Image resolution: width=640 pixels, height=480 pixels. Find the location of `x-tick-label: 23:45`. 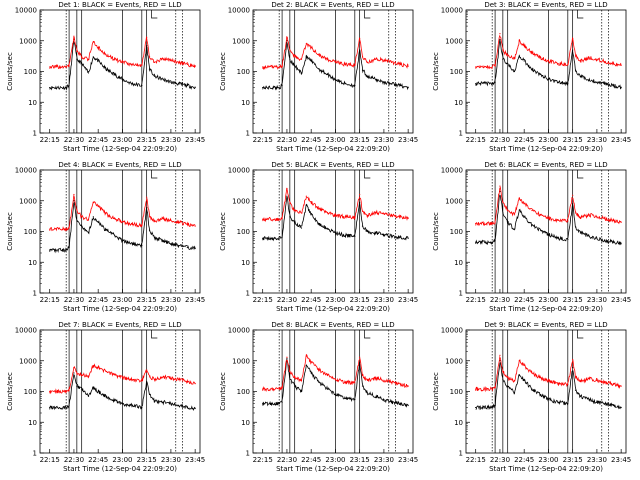

x-tick-label: 23:45 is located at coordinates (195, 140).